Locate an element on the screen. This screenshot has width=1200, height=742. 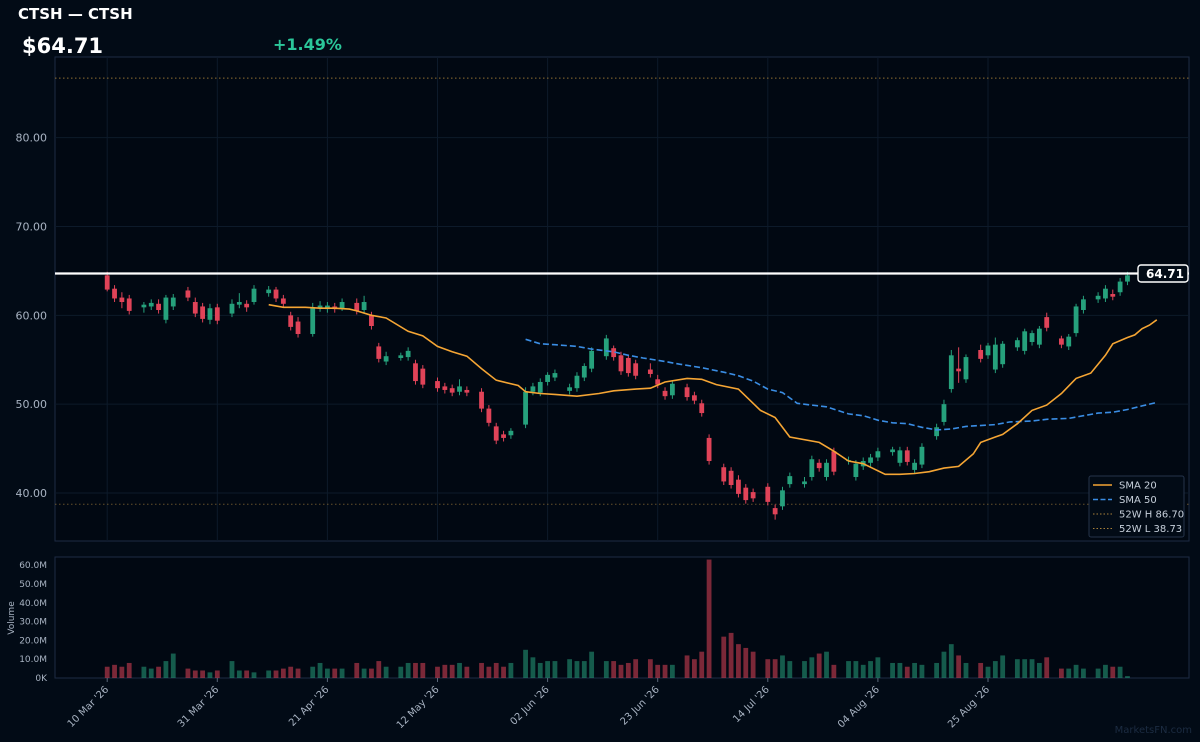
price-tick-label: 40.00 is located at coordinates (32, 493).